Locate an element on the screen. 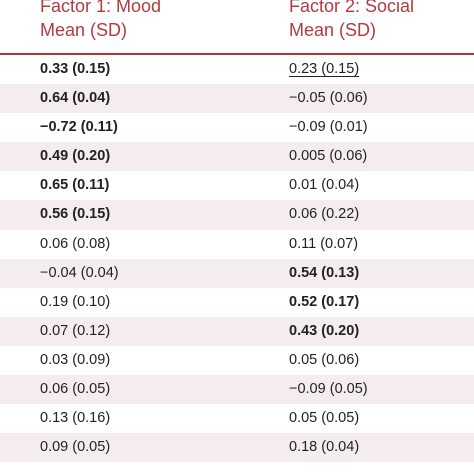 The height and width of the screenshot is (474, 474). factor2-mean: 0.54 is located at coordinates (303, 272).